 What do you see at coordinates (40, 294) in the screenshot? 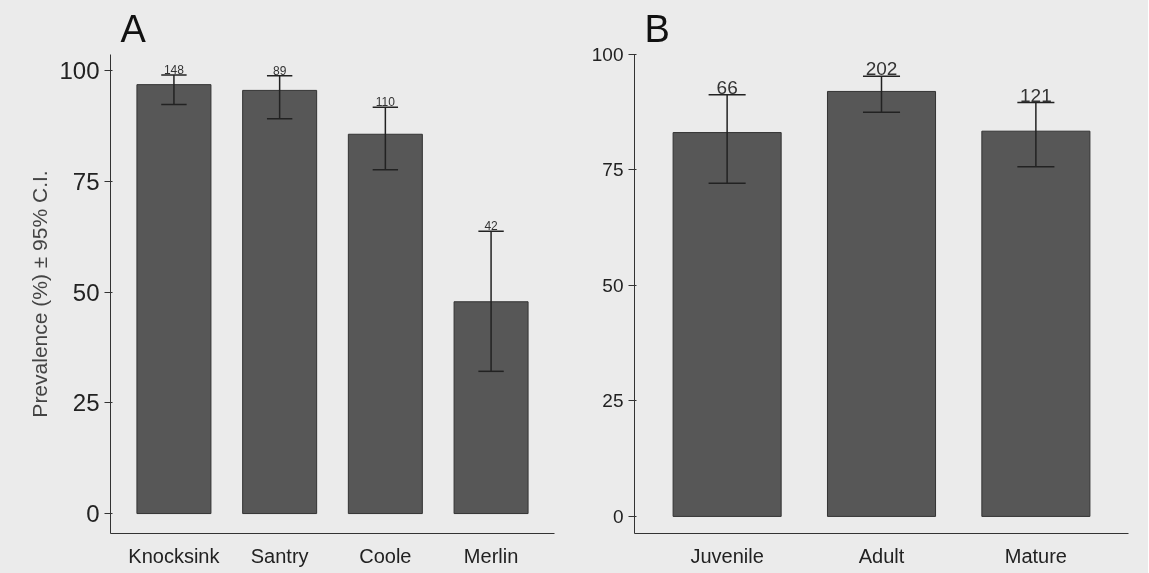
I see `y-axis-title: Prevalence (%) ± 95% C.I.` at bounding box center [40, 294].